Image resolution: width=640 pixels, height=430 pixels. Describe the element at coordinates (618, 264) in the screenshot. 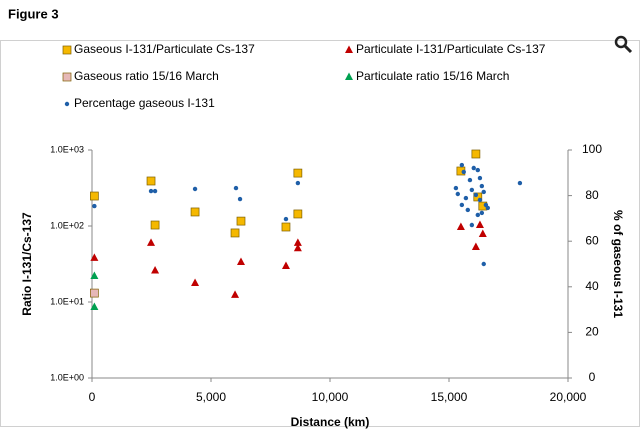

I see `y2-axis-title: % of gaseous I-131` at that location.